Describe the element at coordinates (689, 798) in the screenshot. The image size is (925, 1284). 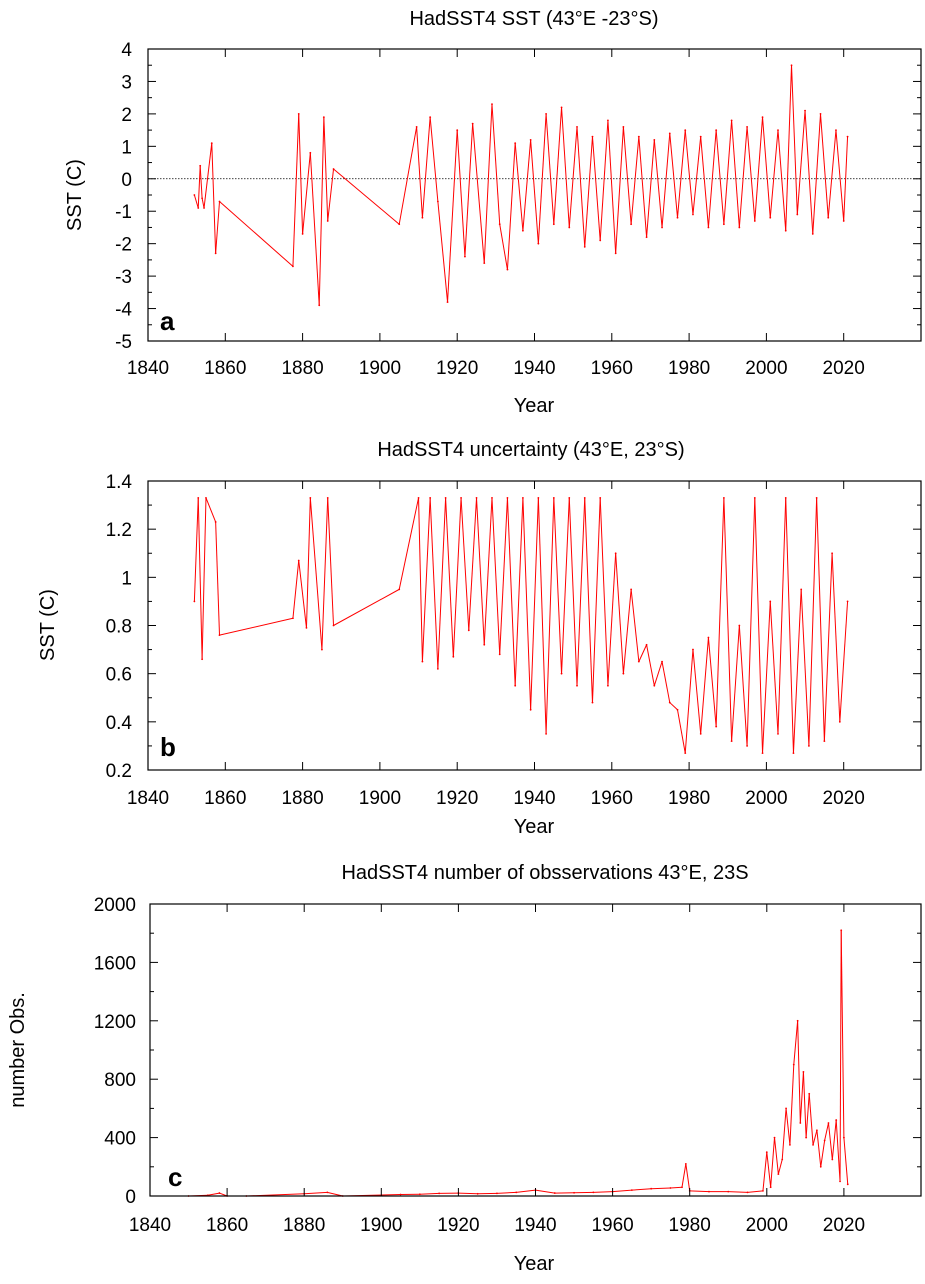
I see `panel-b-x-tick-label: 1980` at that location.